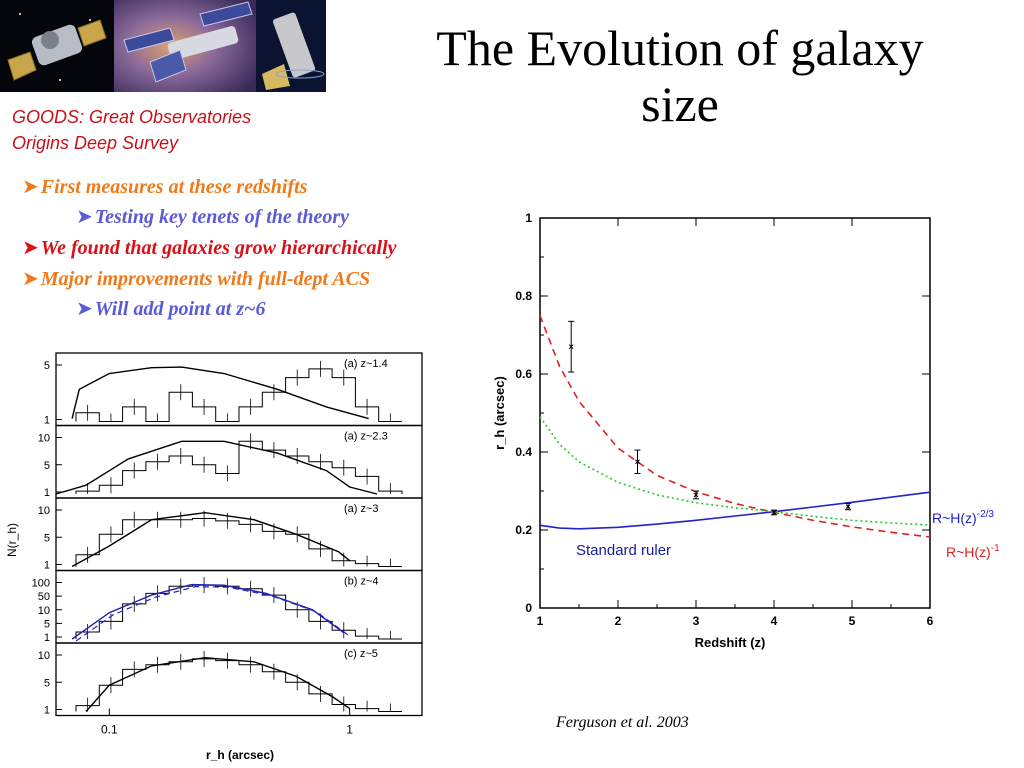 The image size is (1024, 768). What do you see at coordinates (185, 46) in the screenshot?
I see `satellite-icon` at bounding box center [185, 46].